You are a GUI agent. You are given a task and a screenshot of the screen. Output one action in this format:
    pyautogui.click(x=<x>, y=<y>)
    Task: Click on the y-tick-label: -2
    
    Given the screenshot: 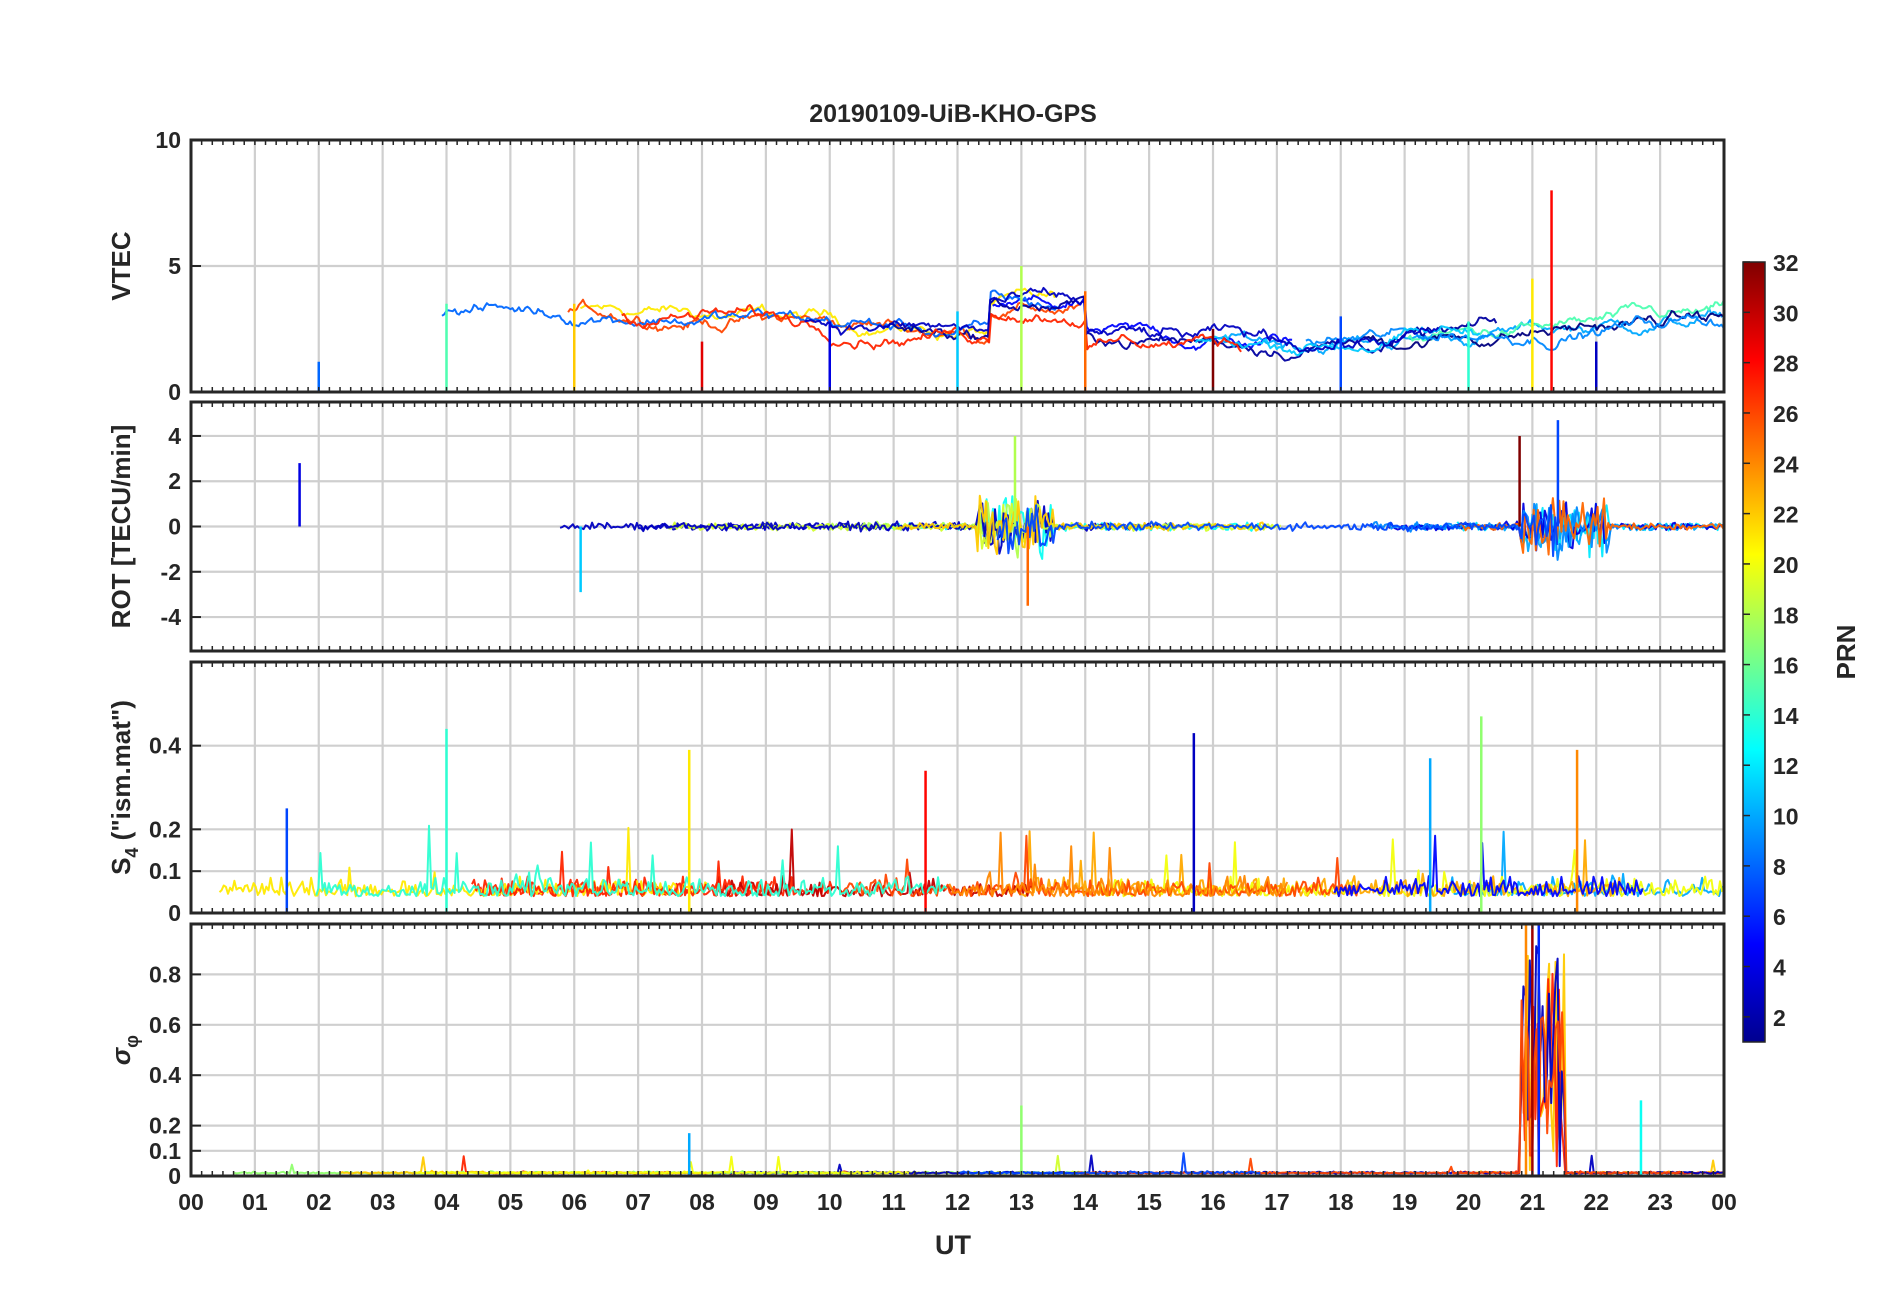 What is the action you would take?
    pyautogui.click(x=171, y=572)
    